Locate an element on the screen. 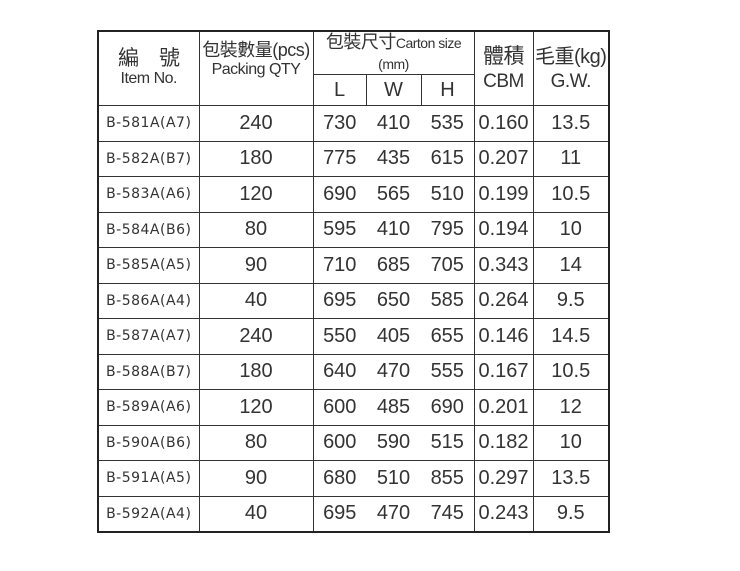 Image resolution: width=740 pixels, height=571 pixels. header-qty-en: Packing QTY is located at coordinates (256, 69).